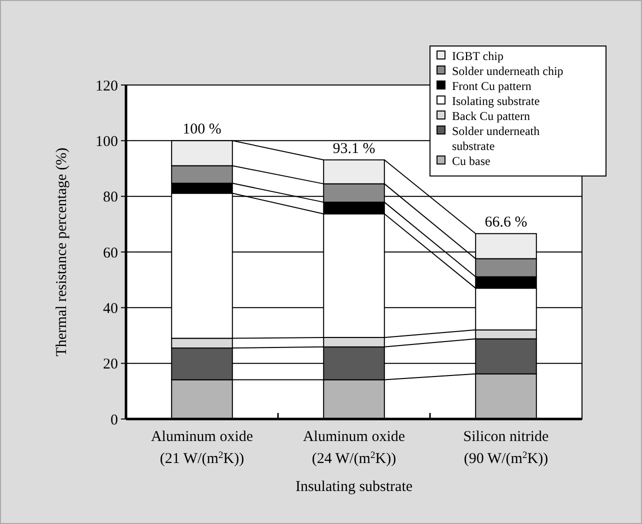  Describe the element at coordinates (506, 222) in the screenshot. I see `total-label: 66.6 %` at that location.